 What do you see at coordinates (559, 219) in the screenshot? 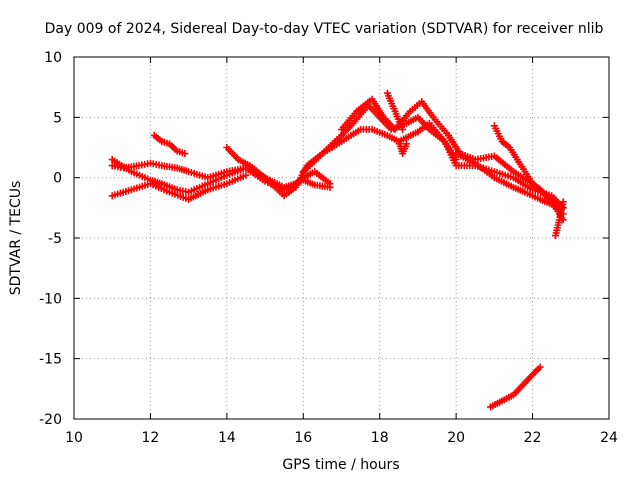
I see `series-track-l` at bounding box center [559, 219].